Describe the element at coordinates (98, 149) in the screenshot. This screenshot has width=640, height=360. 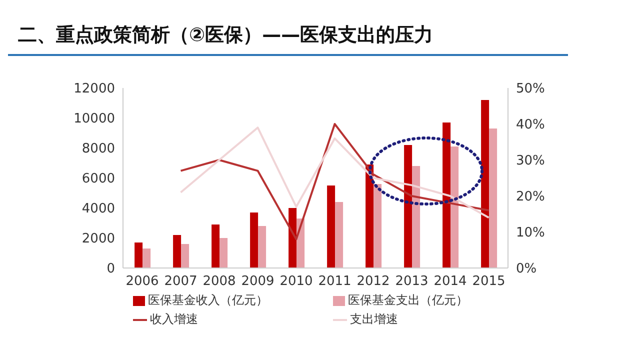
I see `y-tick-label: 8000` at that location.